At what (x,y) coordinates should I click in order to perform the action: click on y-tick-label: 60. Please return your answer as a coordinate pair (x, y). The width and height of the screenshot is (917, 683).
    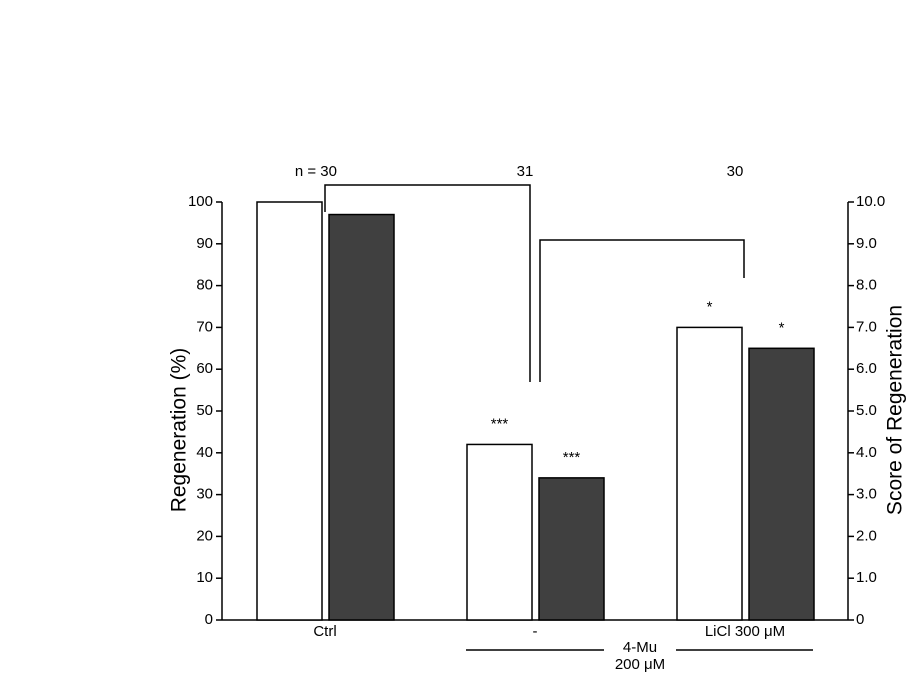
    Looking at the image, I should click on (204, 368).